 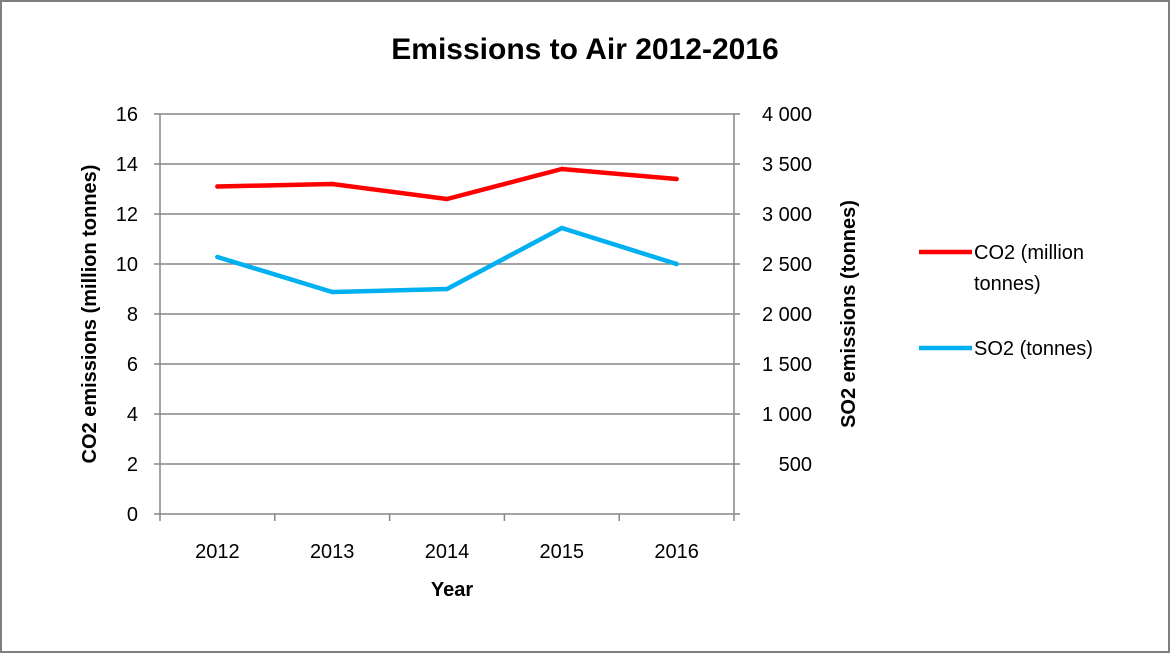 What do you see at coordinates (90, 314) in the screenshot?
I see `y-axis-label: CO2 emissions (million tonnes)` at bounding box center [90, 314].